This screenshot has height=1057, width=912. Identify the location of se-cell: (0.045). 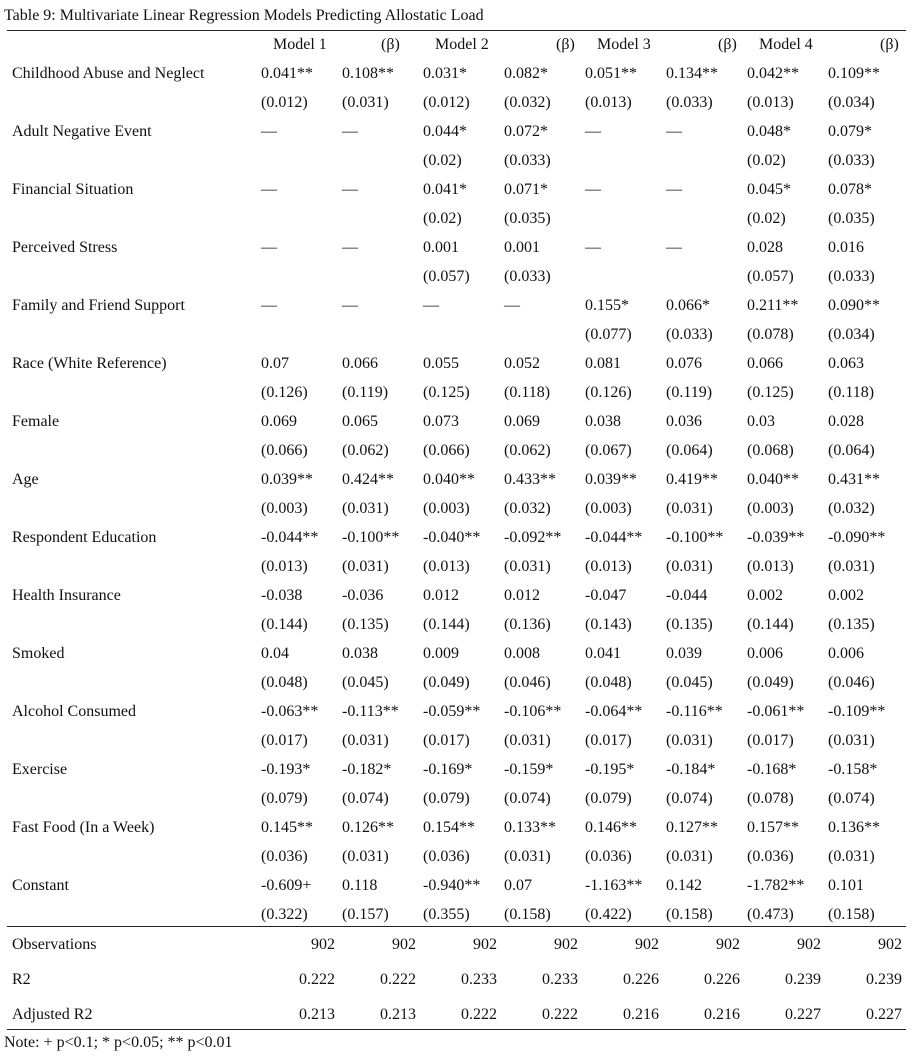
(689, 682).